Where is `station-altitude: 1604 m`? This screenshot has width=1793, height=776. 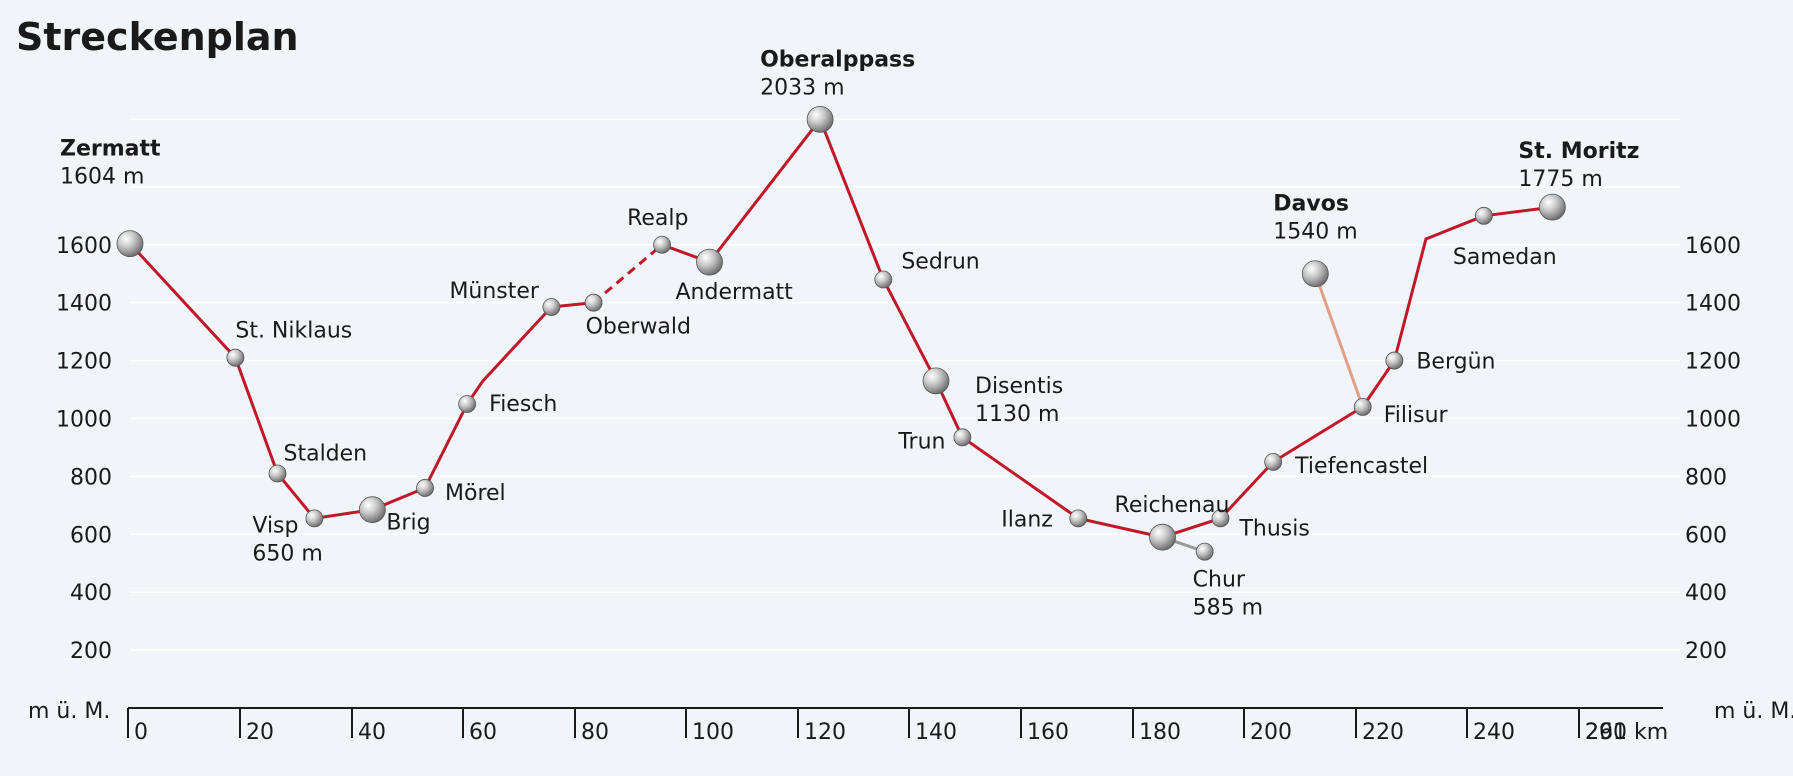
station-altitude: 1604 m is located at coordinates (102, 177).